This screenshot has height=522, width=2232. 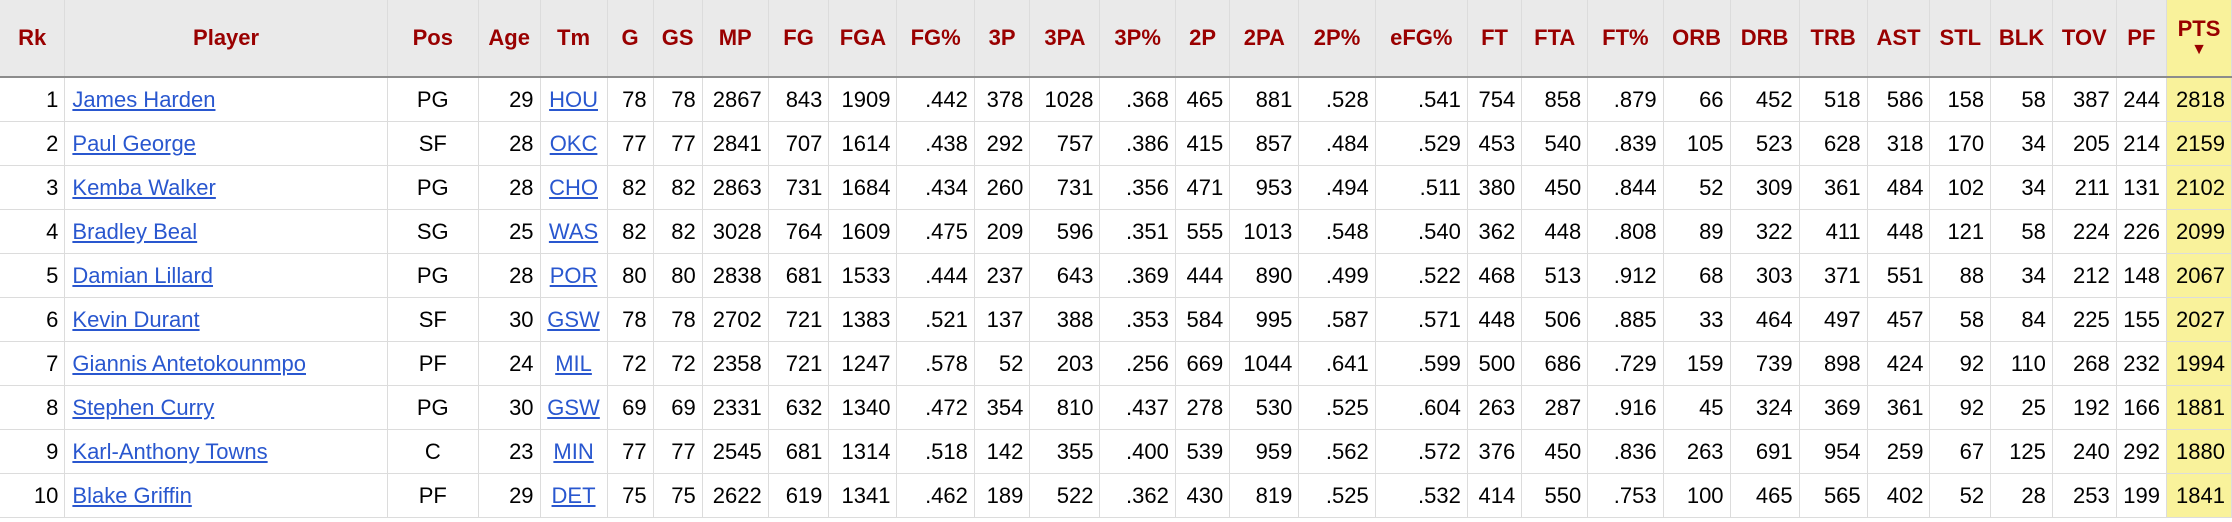 I want to click on column-header-trb: TRB, so click(x=1833, y=39).